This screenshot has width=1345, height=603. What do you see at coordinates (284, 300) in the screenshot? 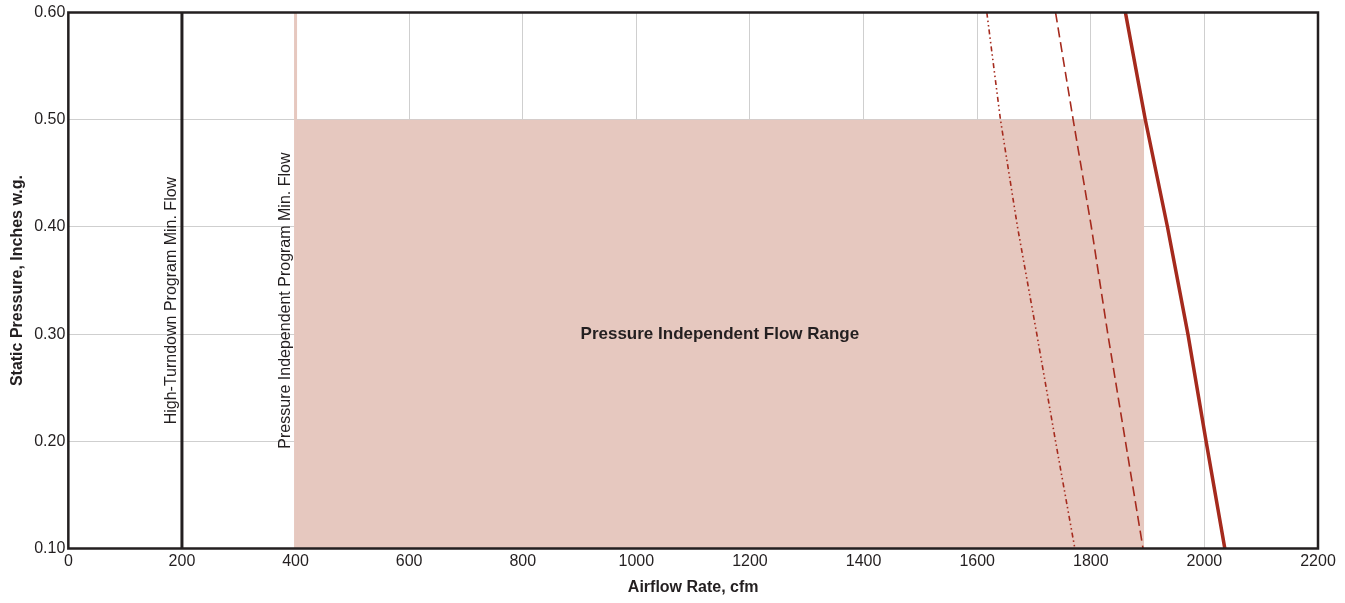
I see `ref-line-label: Pressure Independent Program Min. Flow` at bounding box center [284, 300].